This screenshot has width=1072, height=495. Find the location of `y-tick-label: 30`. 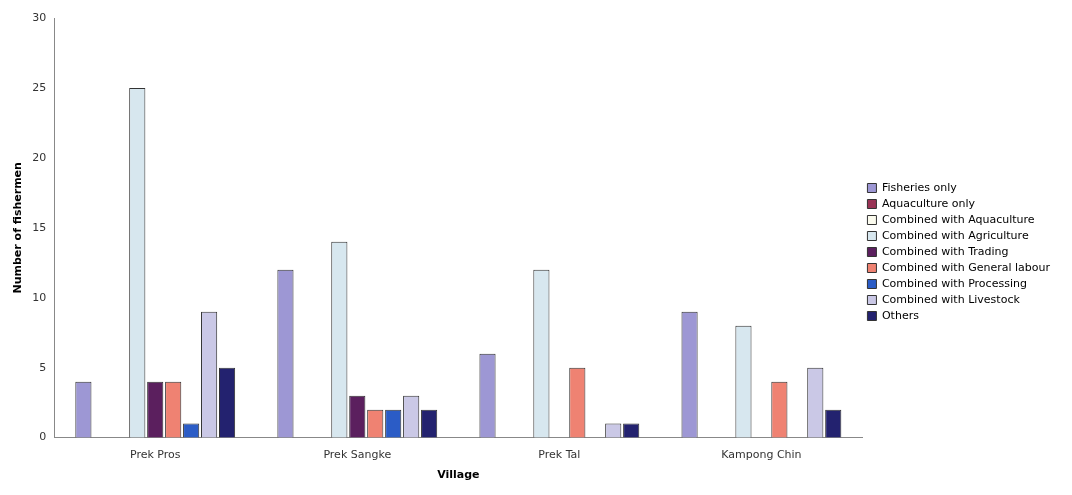

y-tick-label: 30 is located at coordinates (39, 17).